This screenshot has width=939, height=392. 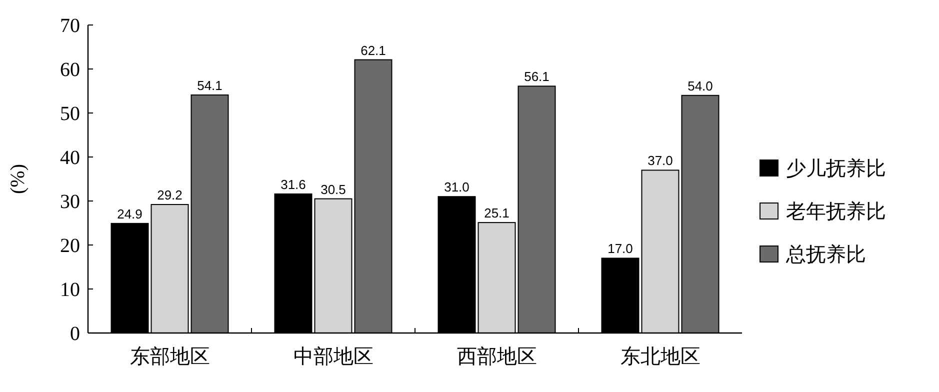 I want to click on y-tick-label: 10, so click(x=70, y=290).